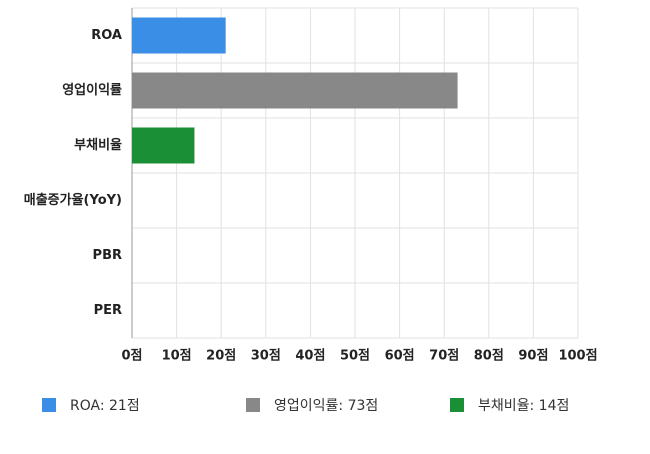 The image size is (650, 454). What do you see at coordinates (523, 406) in the screenshot?
I see `legend-label: 부채비율: 14점` at bounding box center [523, 406].